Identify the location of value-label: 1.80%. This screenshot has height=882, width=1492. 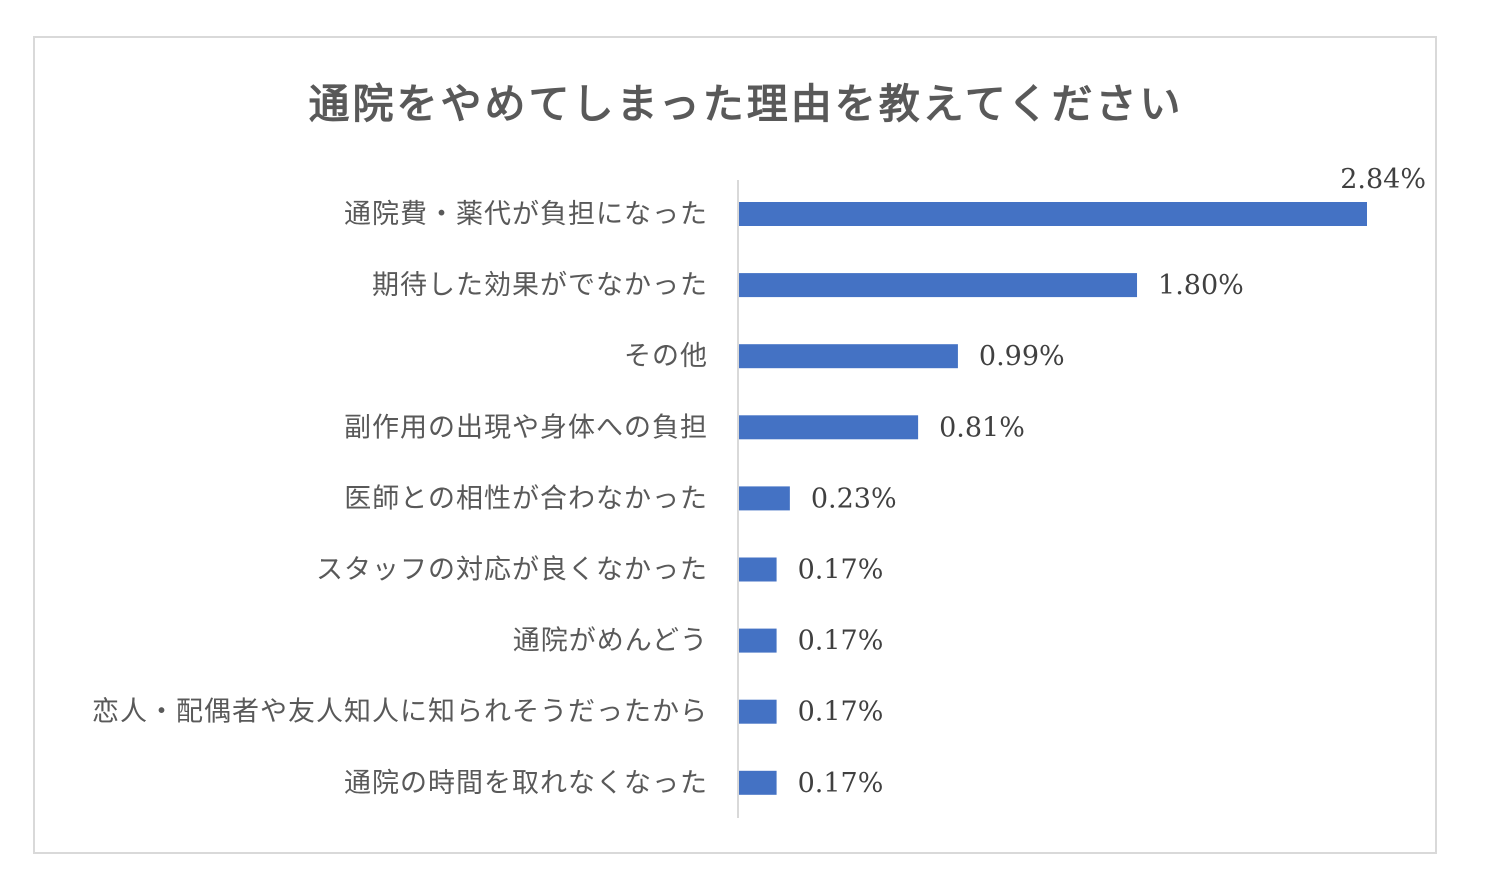
(1201, 285).